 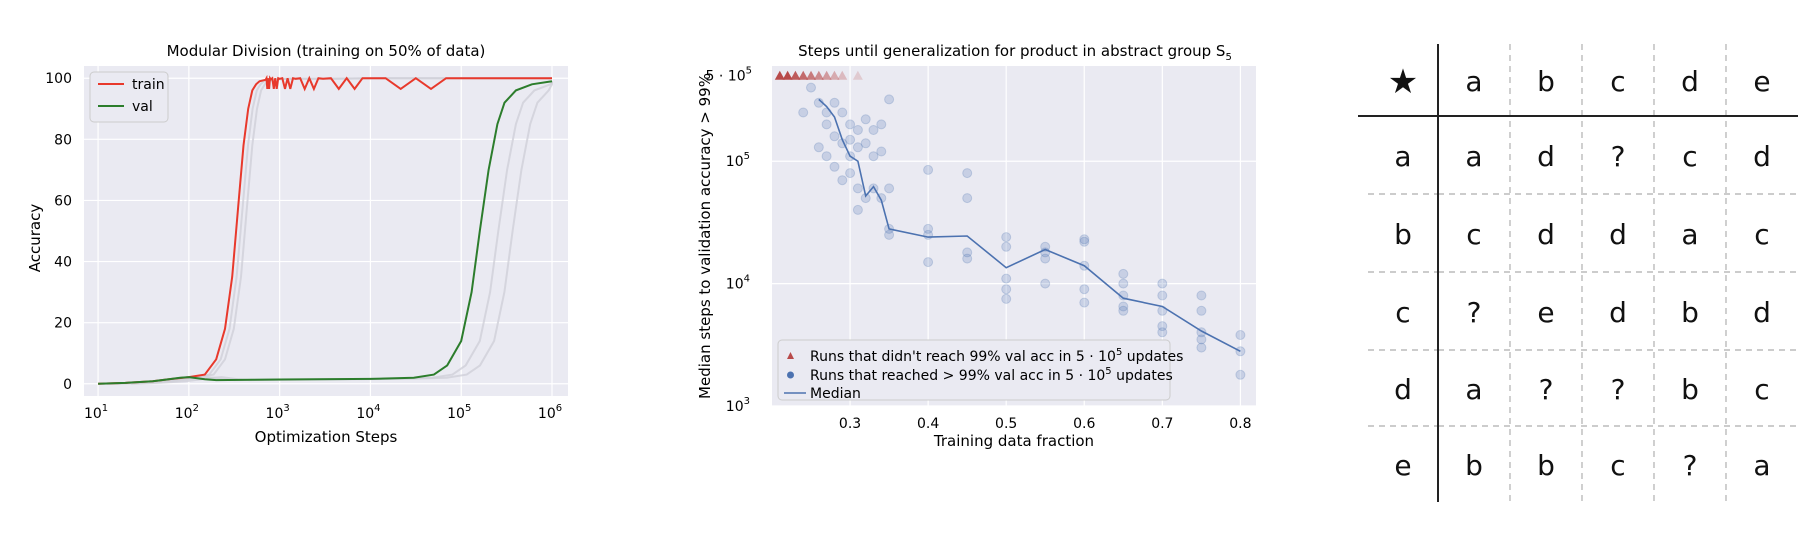 I want to click on column-header: c, so click(x=1617, y=81).